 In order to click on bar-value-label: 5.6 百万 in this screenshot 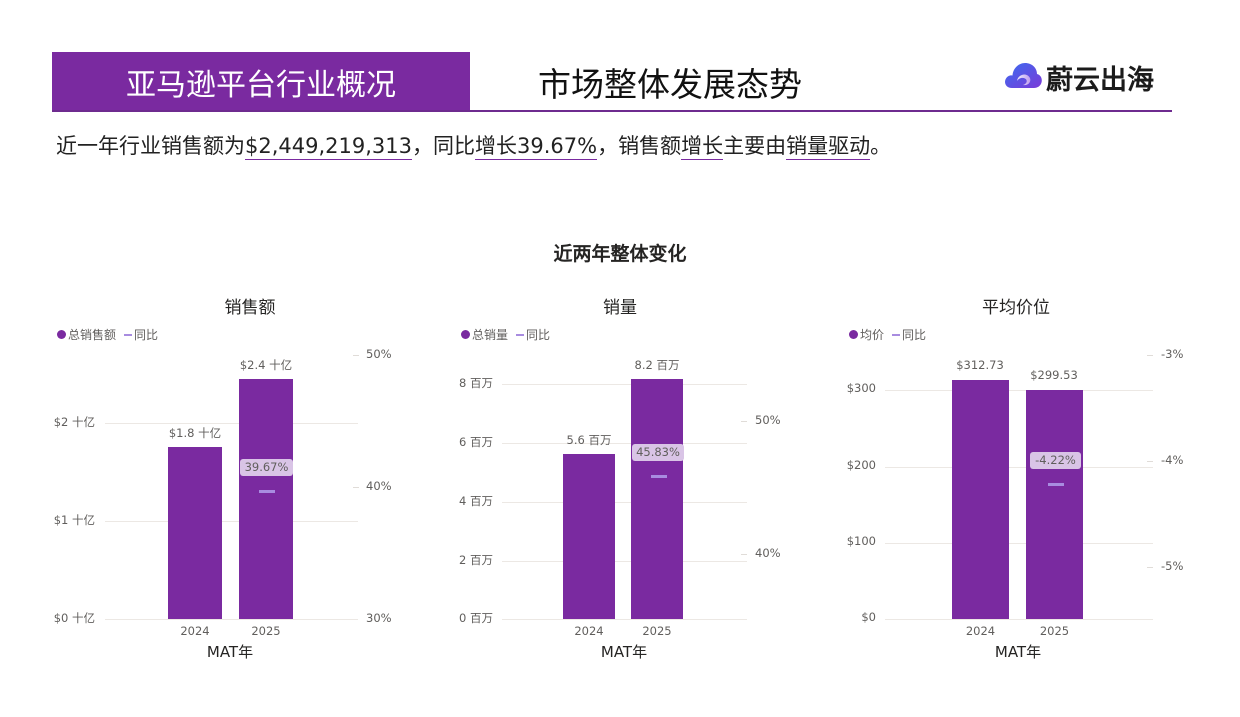, I will do `click(589, 440)`.